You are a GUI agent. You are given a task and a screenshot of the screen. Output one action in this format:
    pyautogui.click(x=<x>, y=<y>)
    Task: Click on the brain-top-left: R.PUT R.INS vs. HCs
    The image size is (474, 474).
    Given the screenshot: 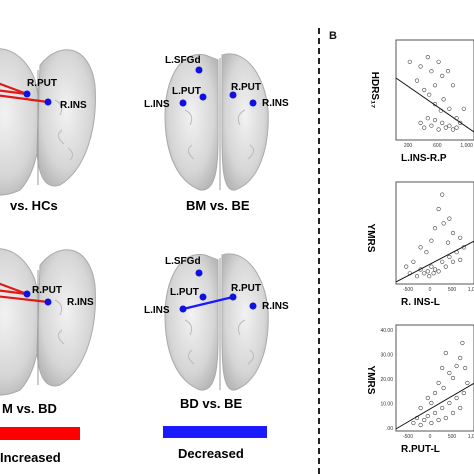 What is the action you would take?
    pyautogui.click(x=48, y=130)
    